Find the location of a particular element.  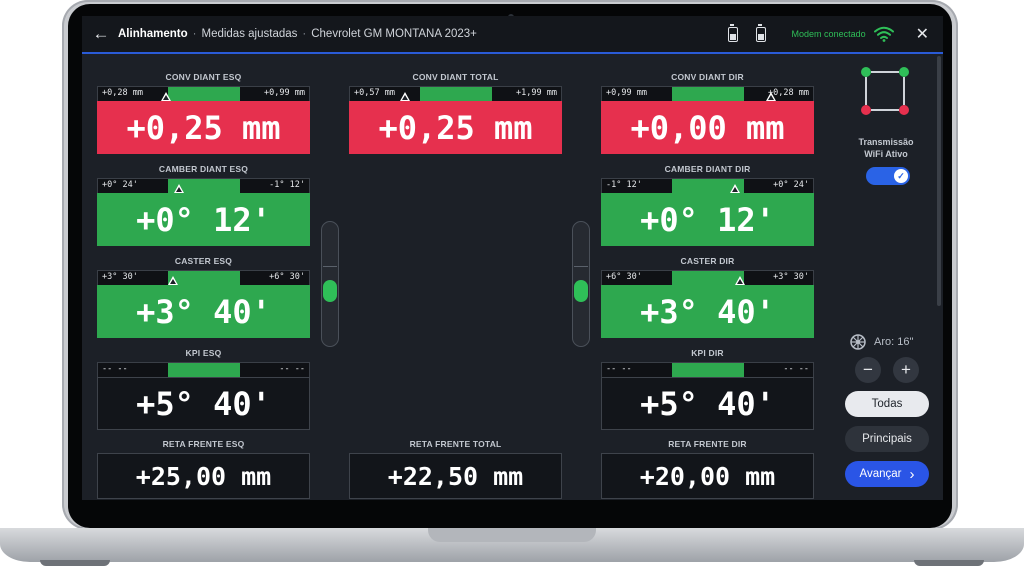

kpi-right-card: -- -- -- -- +5° 40' is located at coordinates (707, 396).